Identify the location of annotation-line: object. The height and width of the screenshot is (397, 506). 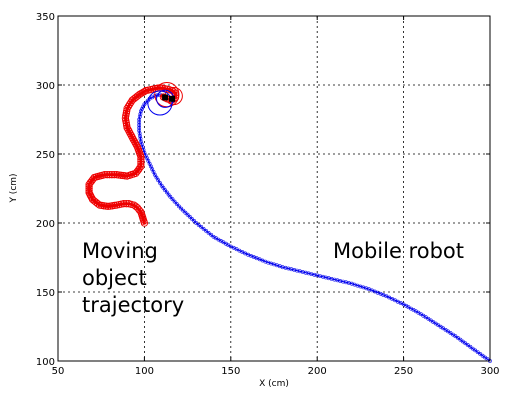
(114, 278).